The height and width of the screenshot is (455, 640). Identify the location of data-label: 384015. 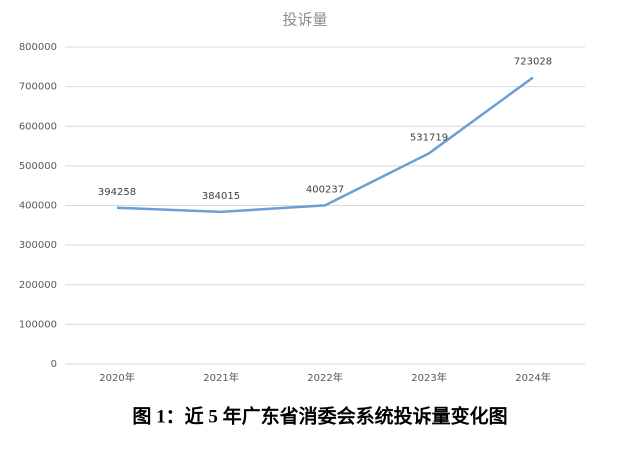
(221, 196).